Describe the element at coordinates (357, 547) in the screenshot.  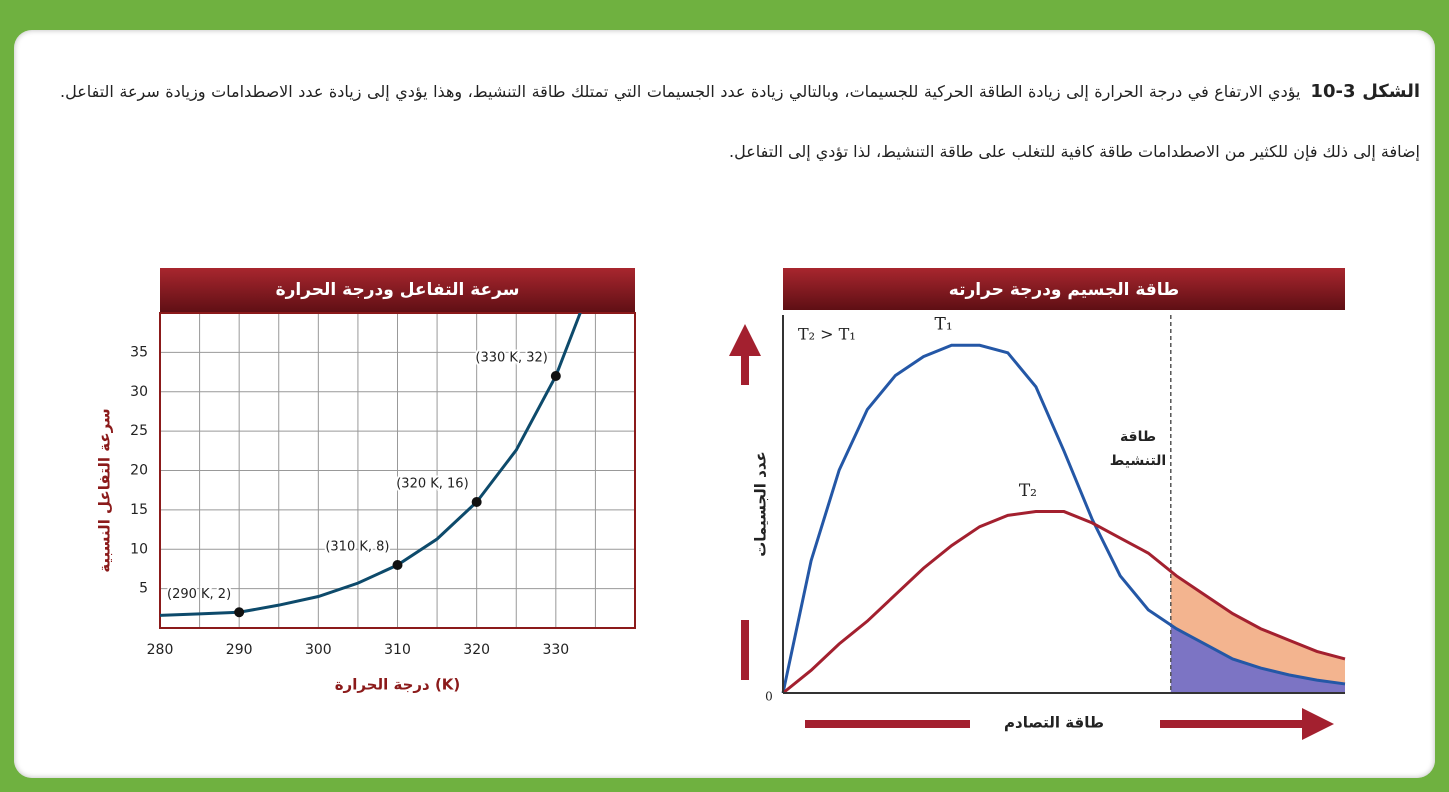
I see `data-label: (310 K, 8)` at that location.